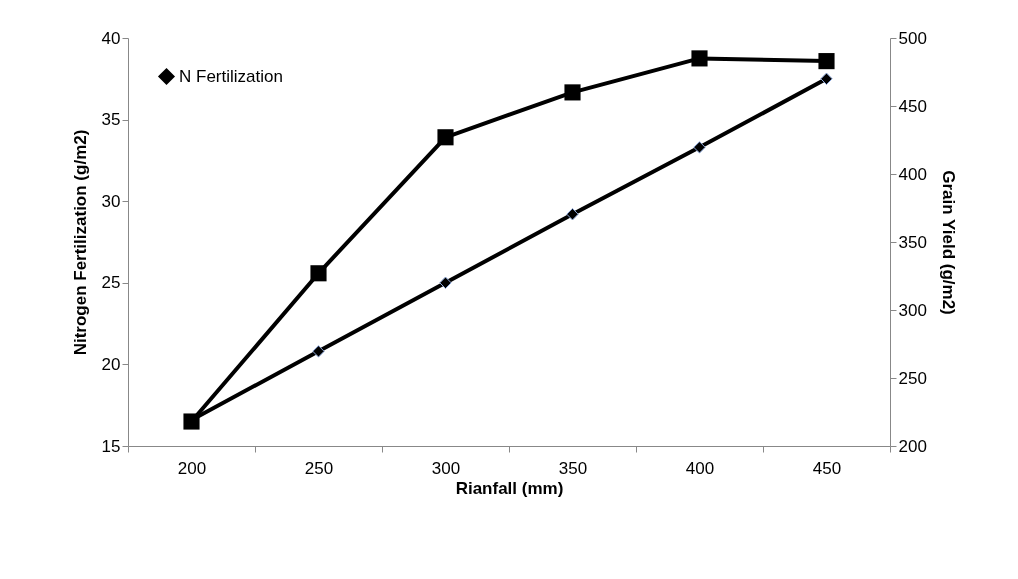  I want to click on y2-tick-label: 300, so click(912, 310).